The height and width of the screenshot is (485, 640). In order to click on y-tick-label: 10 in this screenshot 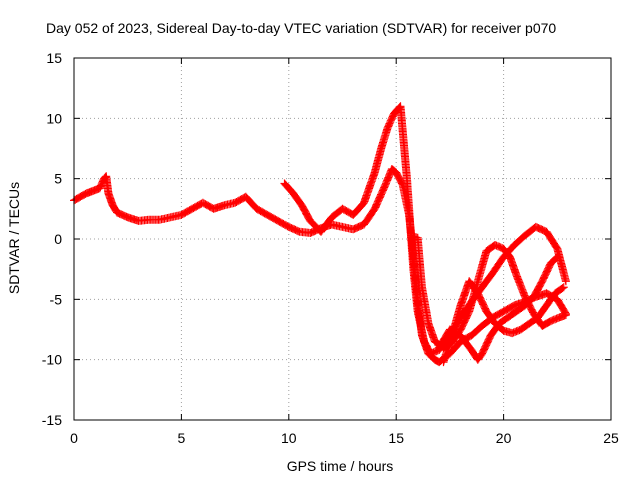, I will do `click(54, 118)`.